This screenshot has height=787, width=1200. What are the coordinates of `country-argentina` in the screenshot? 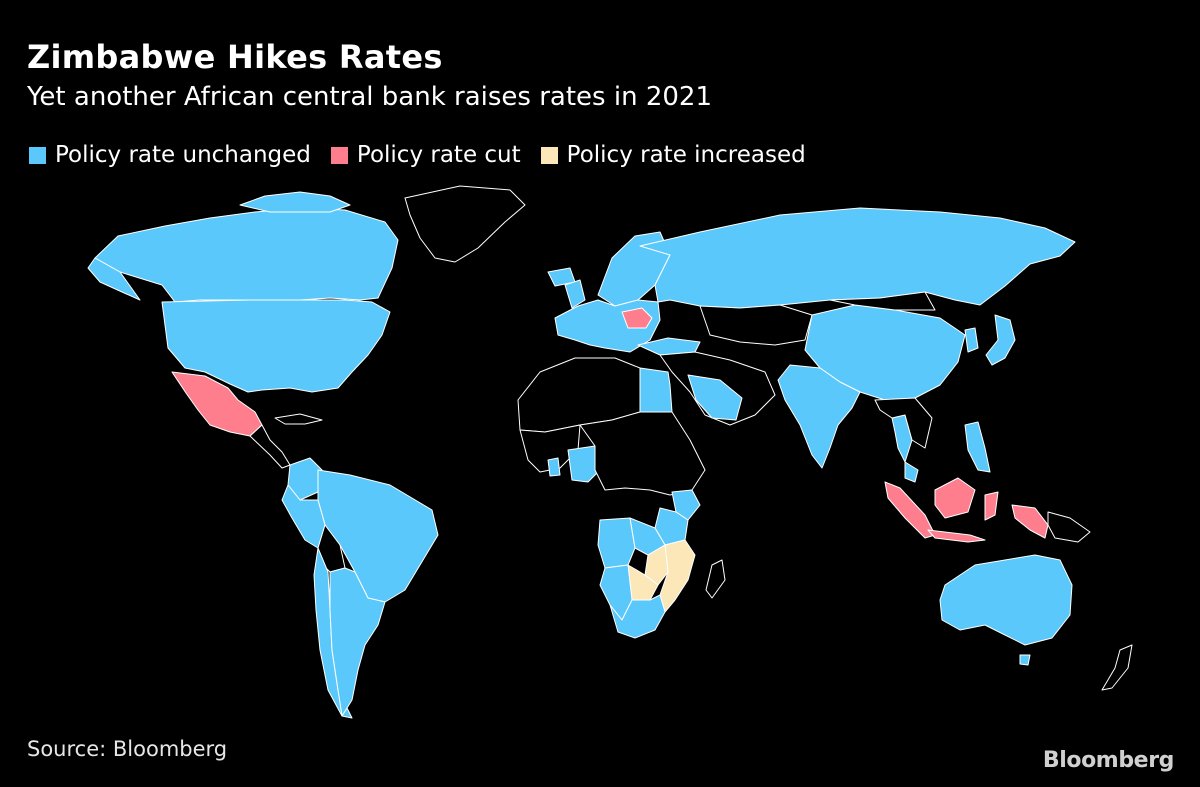 It's located at (357, 642).